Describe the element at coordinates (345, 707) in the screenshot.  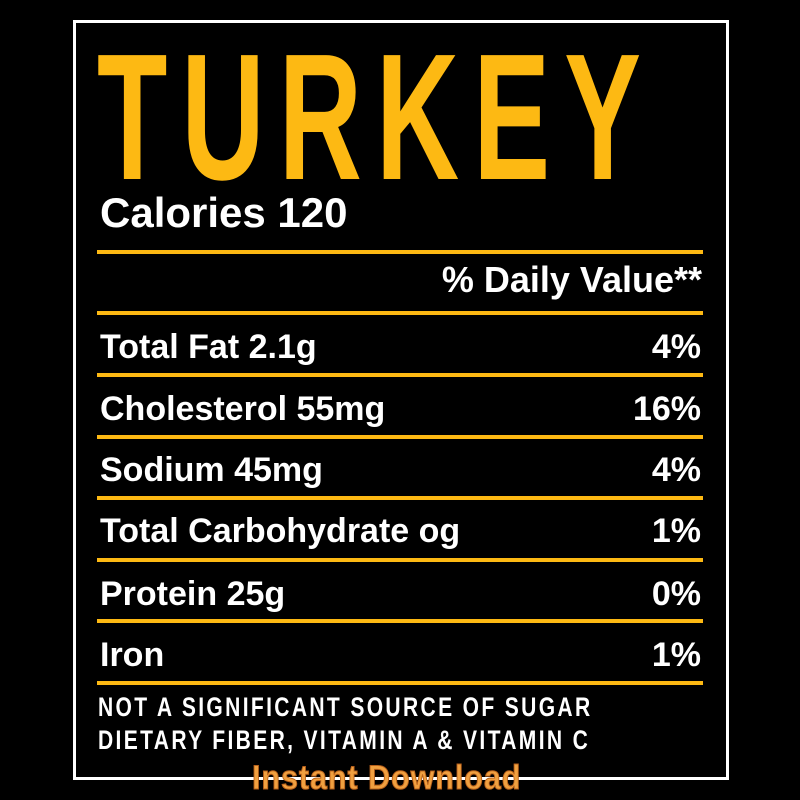
I see `footer-line: NOT A SIGNIFICANT SOURCE OF SUGAR` at that location.